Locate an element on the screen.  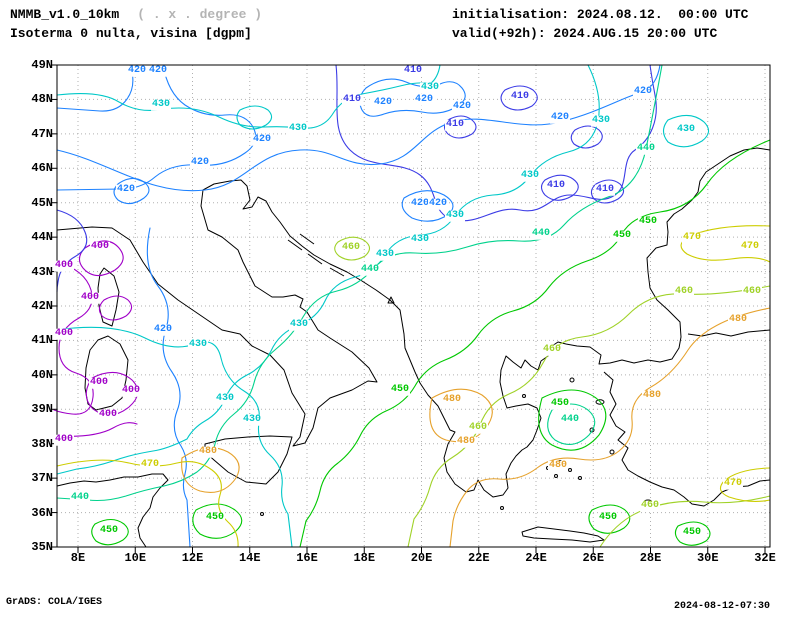
field-title: Isoterma 0 nulta, visina [dgpm] is located at coordinates (131, 33).